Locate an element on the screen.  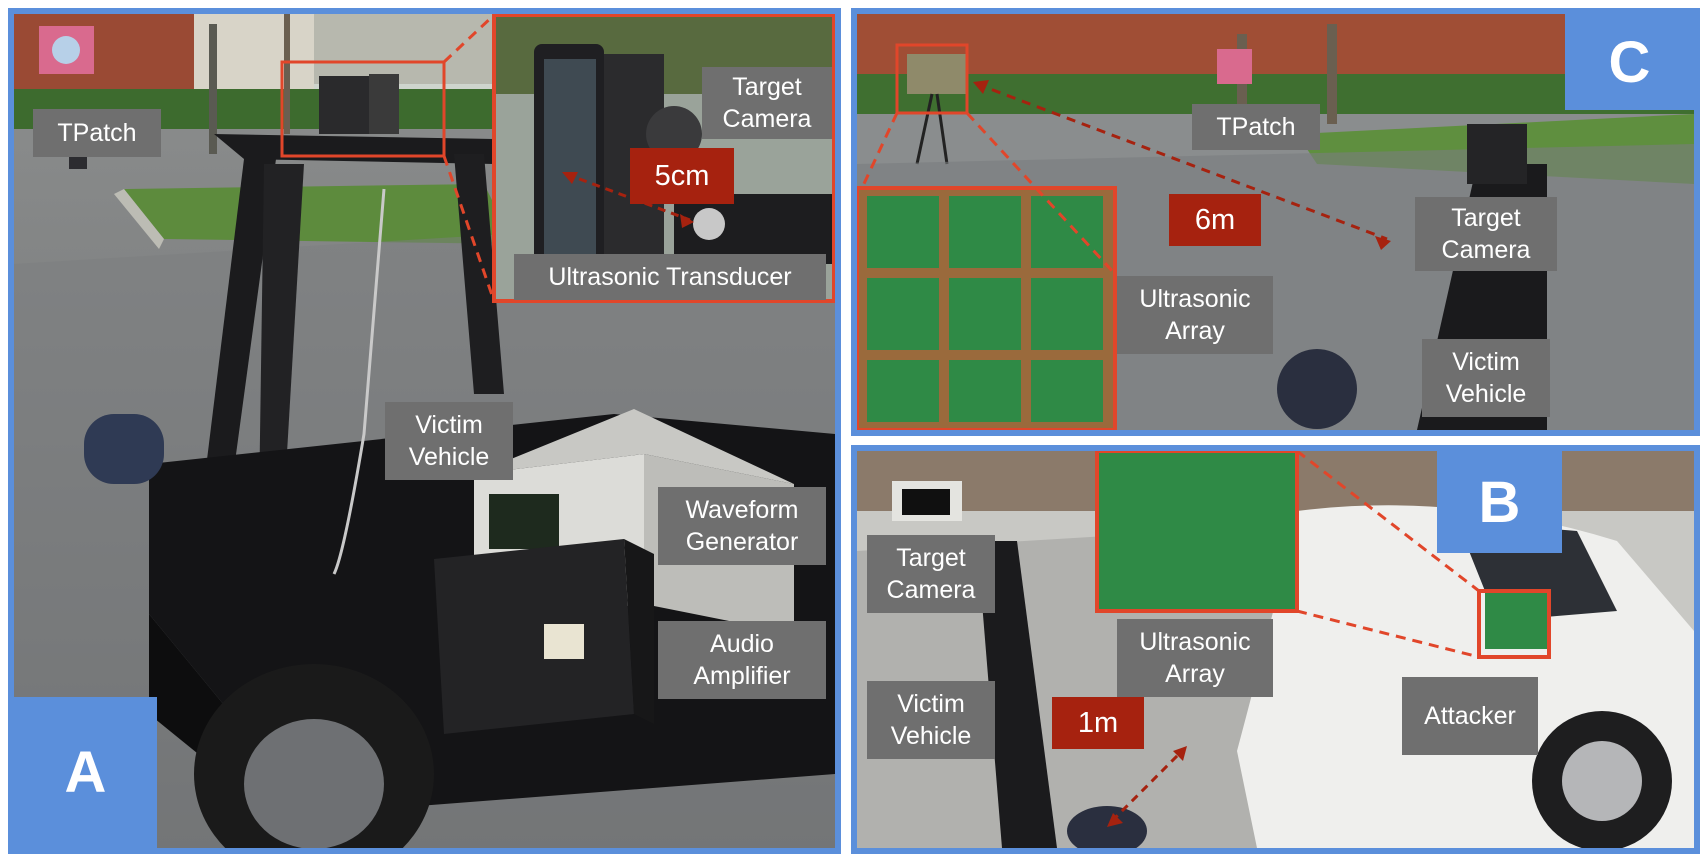
panel-b-annotations is located at coordinates (1323, 639).